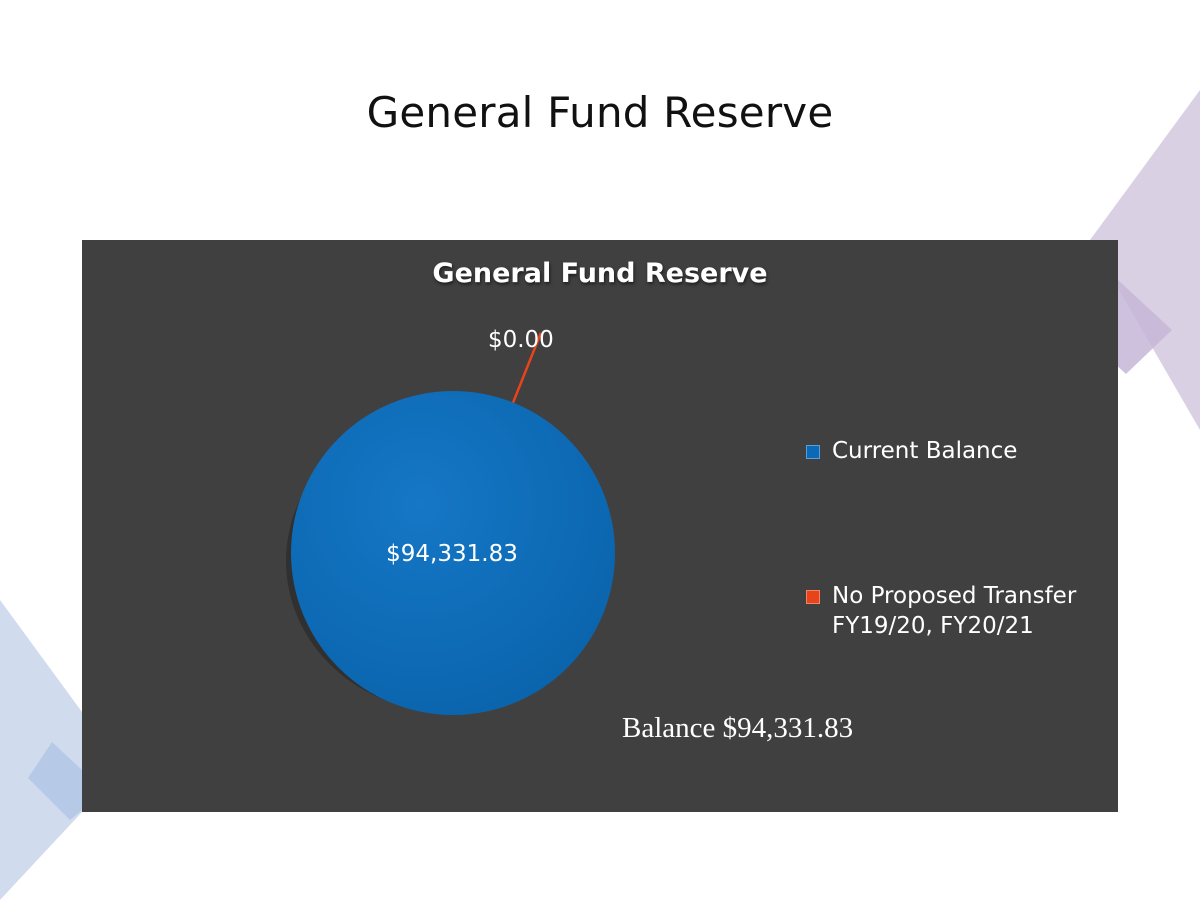 The width and height of the screenshot is (1200, 900). Describe the element at coordinates (813, 452) in the screenshot. I see `legend-swatch-current-balance` at that location.